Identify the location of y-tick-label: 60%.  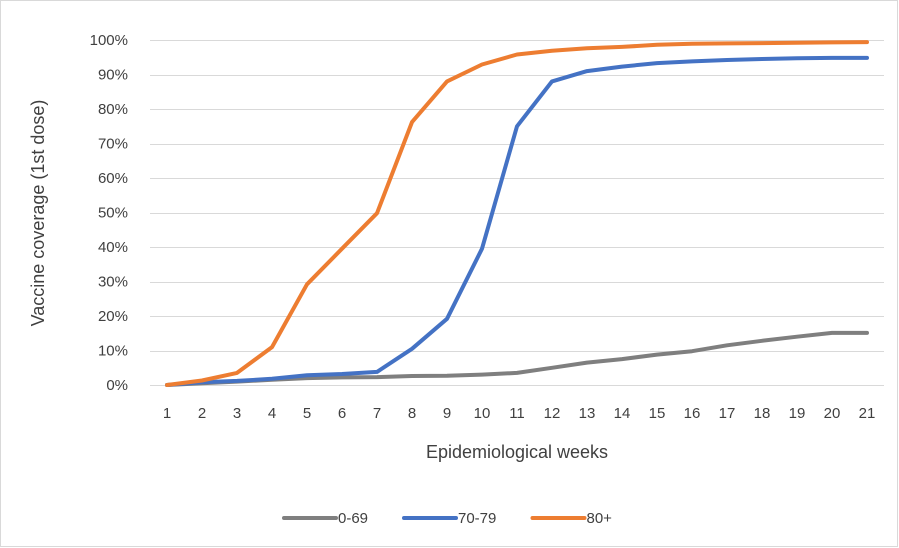
(113, 178).